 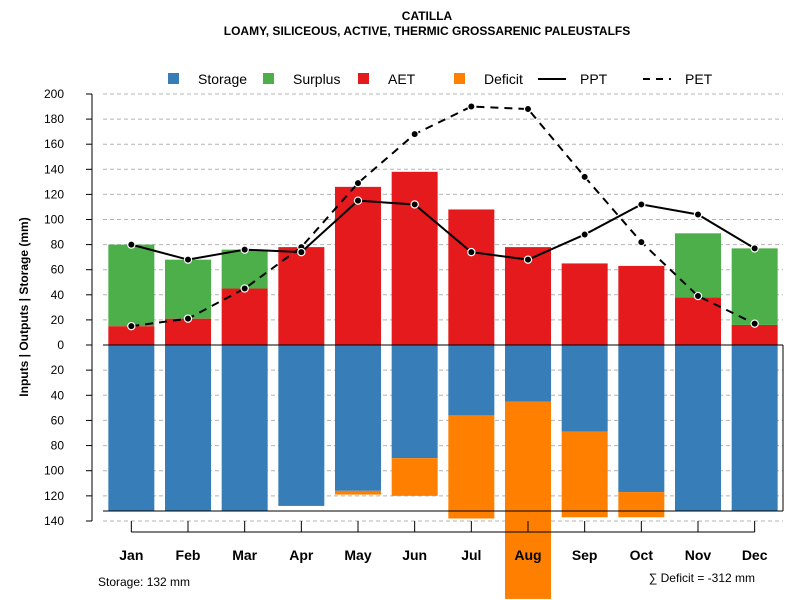 I want to click on month-label: Jun, so click(x=414, y=555).